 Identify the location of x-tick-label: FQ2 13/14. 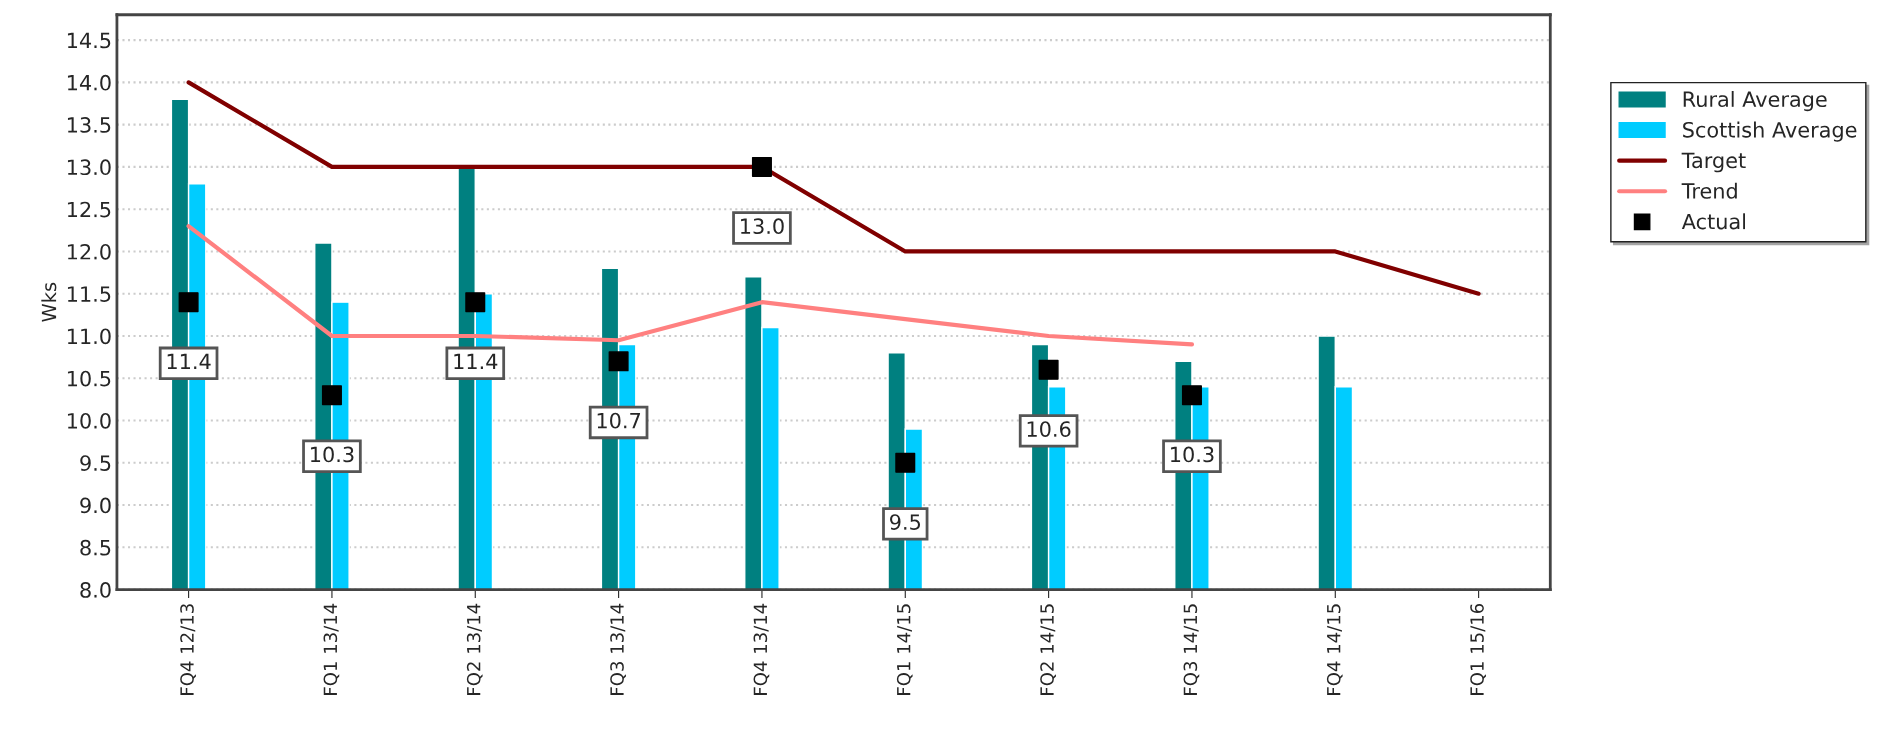
(474, 649).